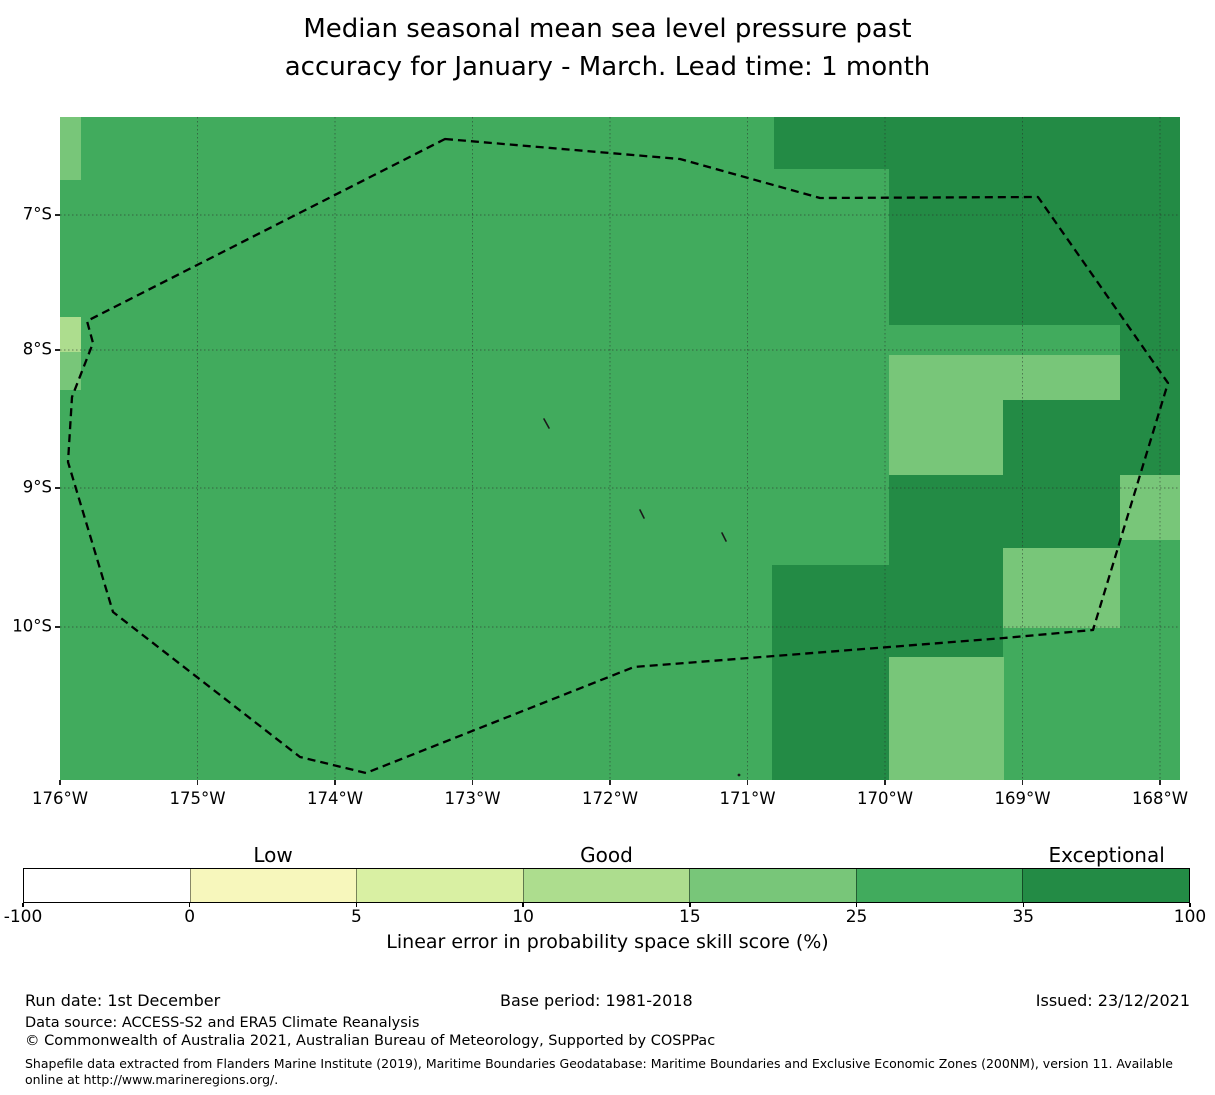  What do you see at coordinates (1160, 798) in the screenshot?
I see `x-tick-label: 168°W` at bounding box center [1160, 798].